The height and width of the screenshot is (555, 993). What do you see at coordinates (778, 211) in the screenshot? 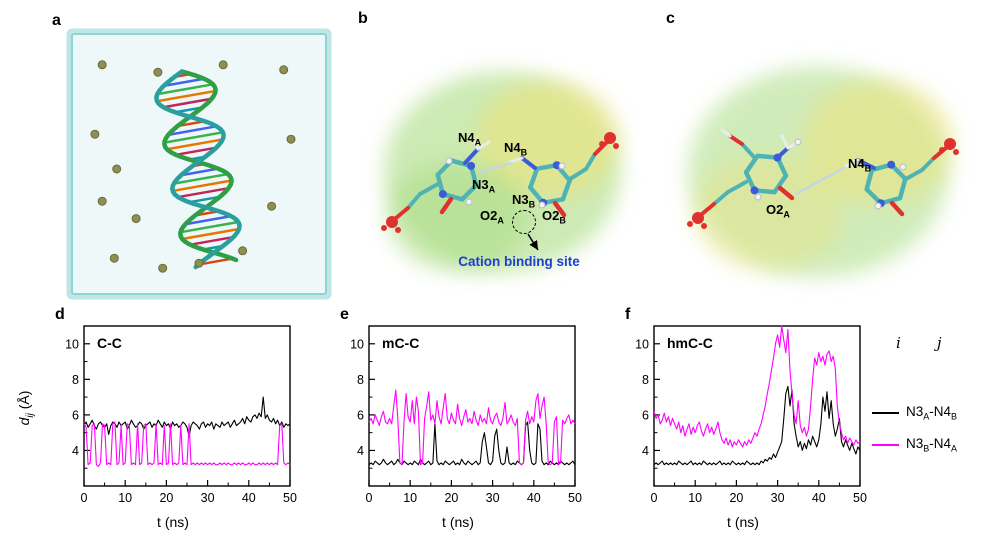
I see `label-c-o2a: O2A` at bounding box center [778, 211].